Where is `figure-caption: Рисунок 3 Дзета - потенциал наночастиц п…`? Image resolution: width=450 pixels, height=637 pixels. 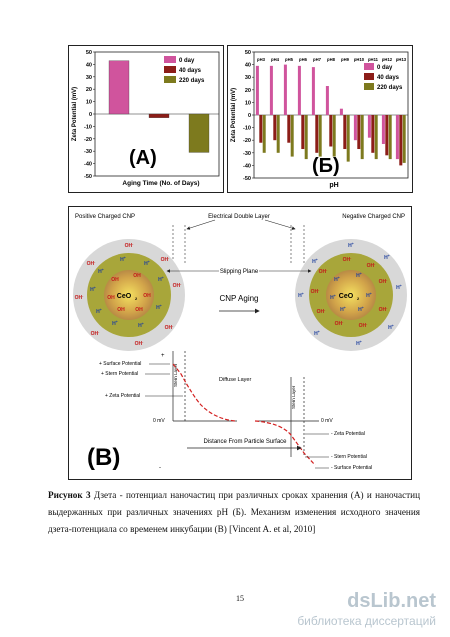 figure-caption: Рисунок 3 Дзета - потенциал наночастиц п… is located at coordinates (234, 512).